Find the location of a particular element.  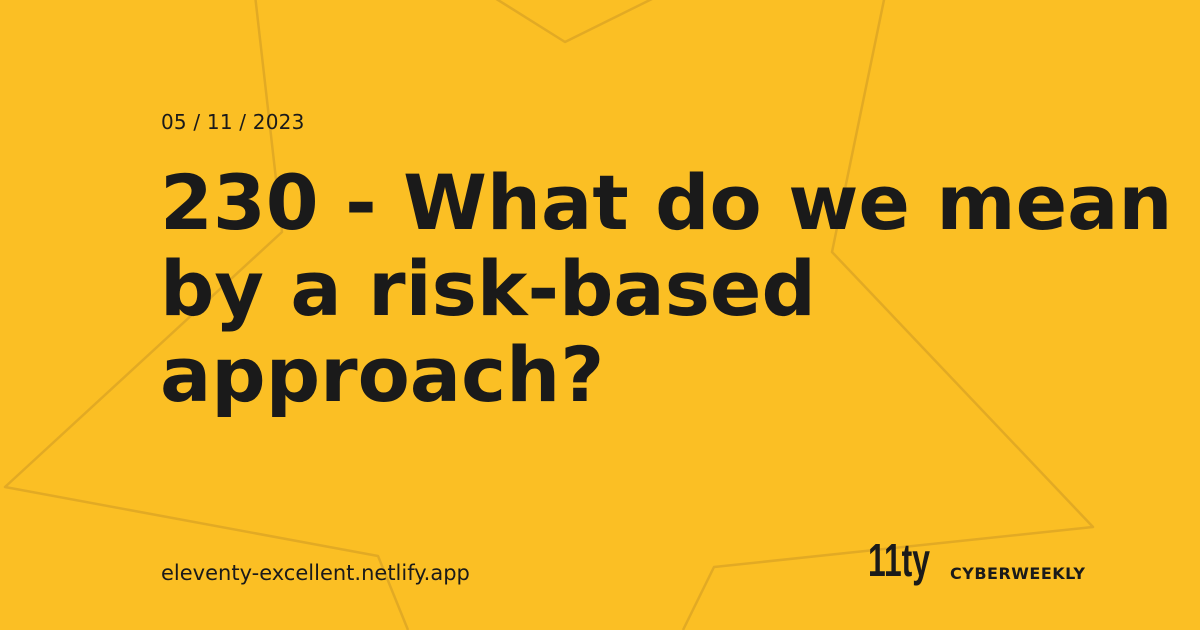

publish-date: 05 / 11 / 2023 is located at coordinates (233, 122).